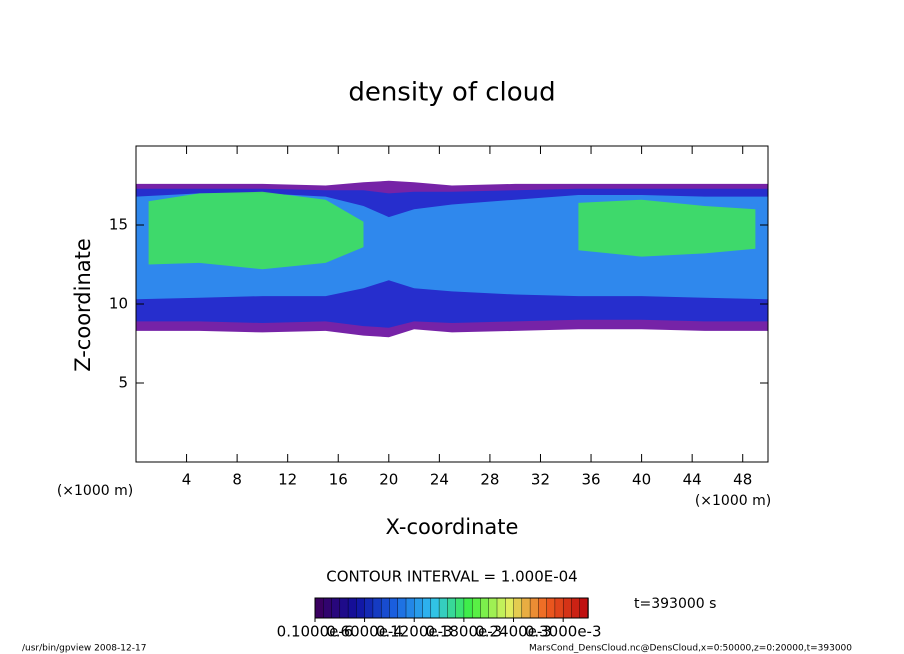 This screenshot has width=904, height=654. I want to click on colorbar-tick-label: 0.6000e-4, so click(364, 632).